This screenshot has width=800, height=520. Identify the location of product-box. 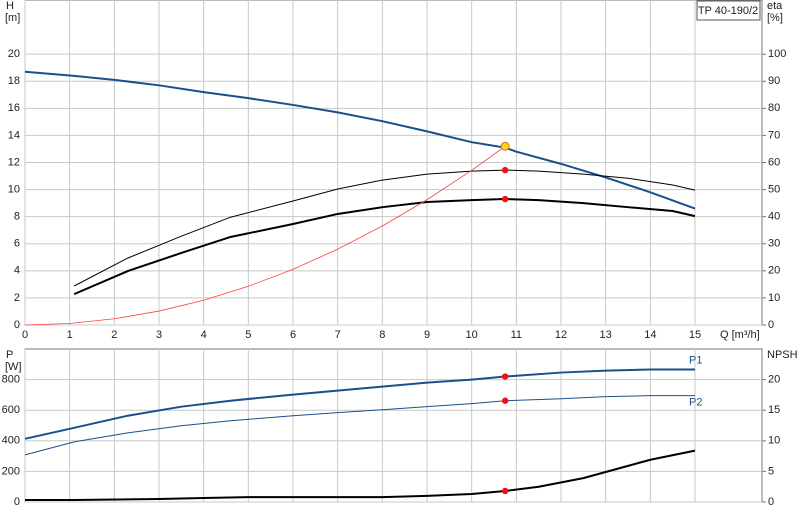
(728, 10).